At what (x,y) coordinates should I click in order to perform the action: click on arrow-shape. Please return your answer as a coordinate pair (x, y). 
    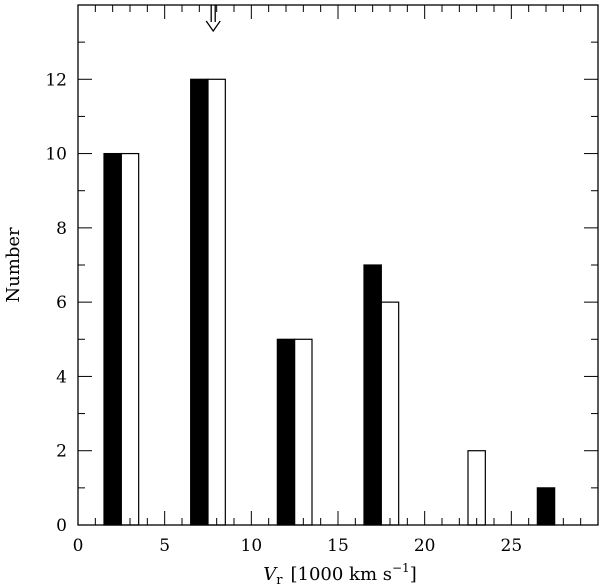
    Looking at the image, I should click on (213, 19).